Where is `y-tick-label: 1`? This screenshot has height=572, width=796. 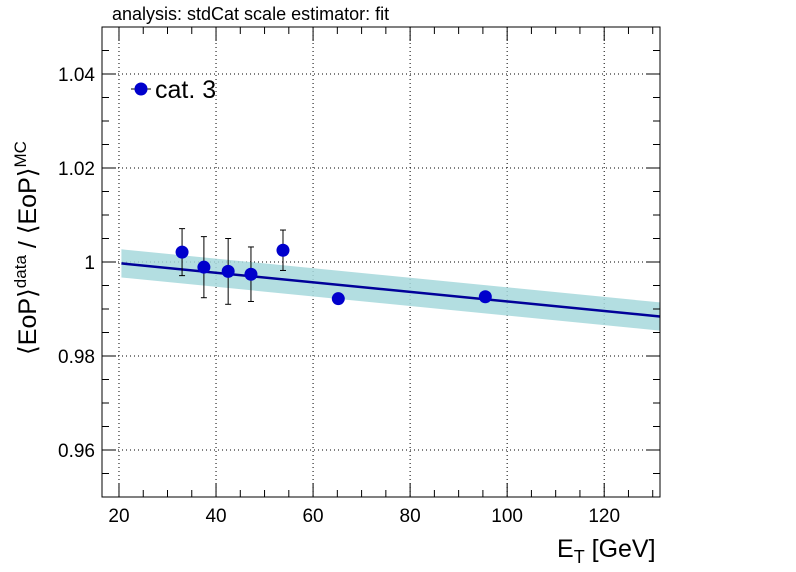
y-tick-label: 1 is located at coordinates (89, 263).